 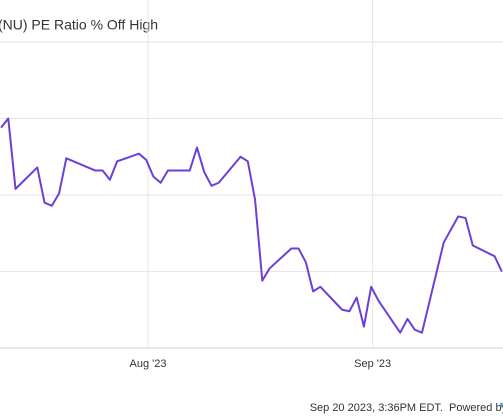 What do you see at coordinates (79, 25) in the screenshot?
I see `chart-title: (NU) PE Ratio % Off High` at bounding box center [79, 25].